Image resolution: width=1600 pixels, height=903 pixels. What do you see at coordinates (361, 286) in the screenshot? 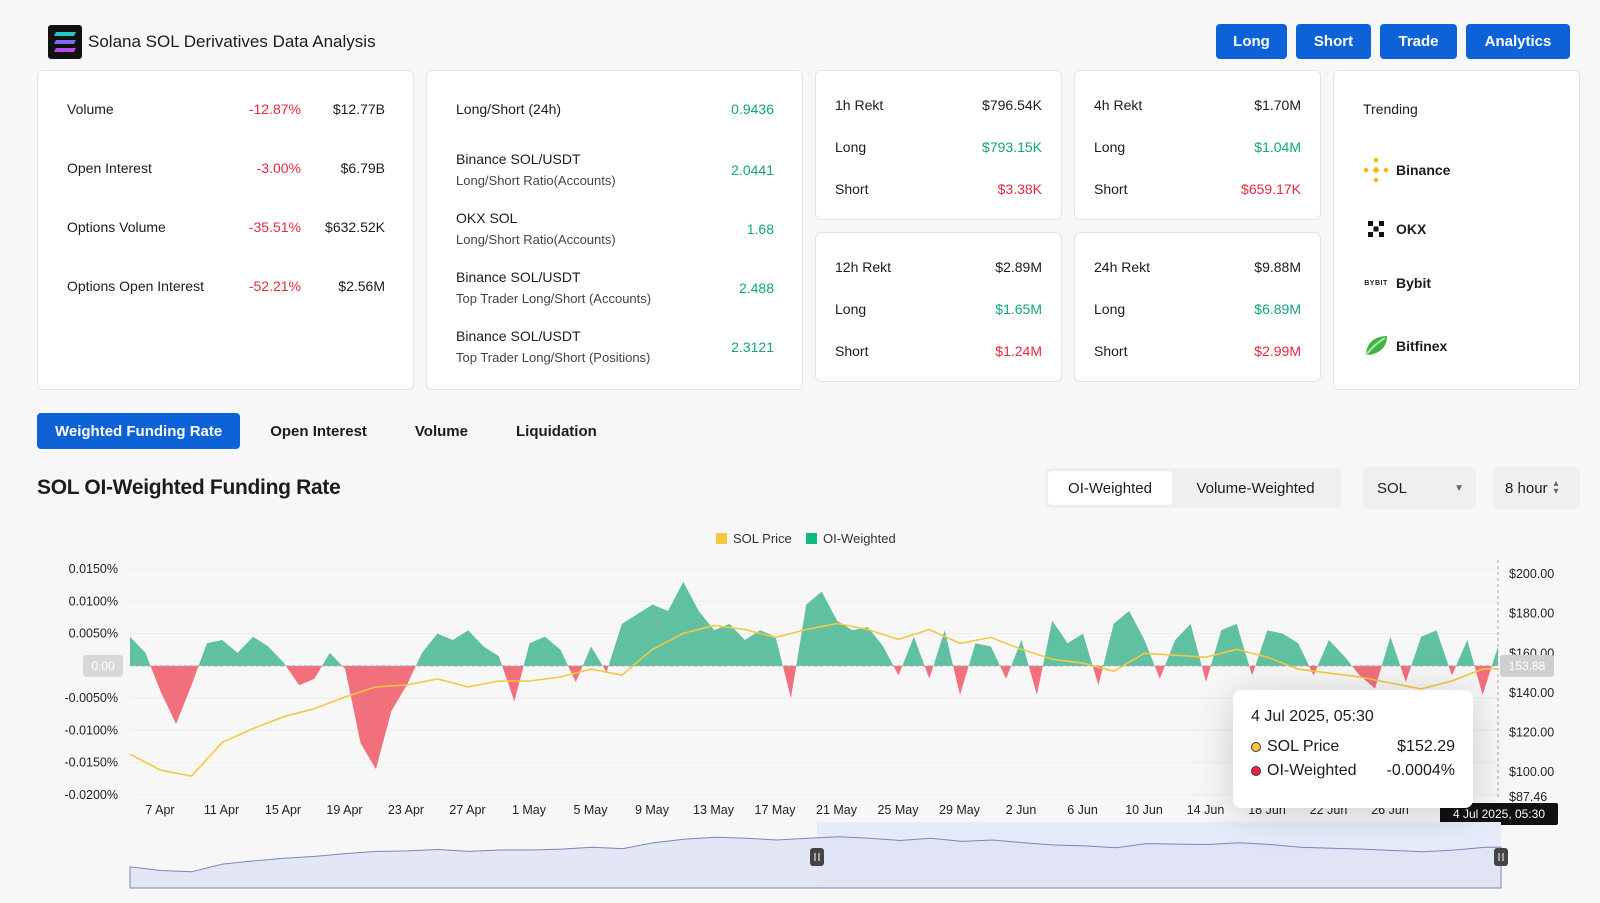
I see `overview-value: $2.56M` at bounding box center [361, 286].